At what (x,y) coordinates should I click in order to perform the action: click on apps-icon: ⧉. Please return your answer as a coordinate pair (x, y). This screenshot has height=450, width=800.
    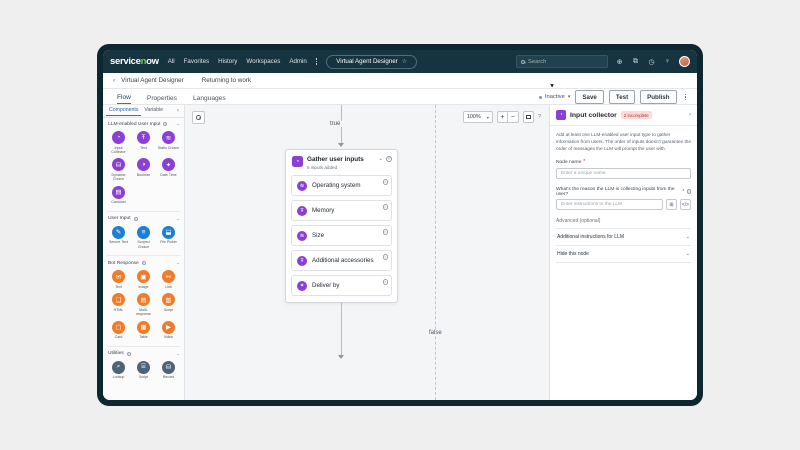
    Looking at the image, I should click on (635, 61).